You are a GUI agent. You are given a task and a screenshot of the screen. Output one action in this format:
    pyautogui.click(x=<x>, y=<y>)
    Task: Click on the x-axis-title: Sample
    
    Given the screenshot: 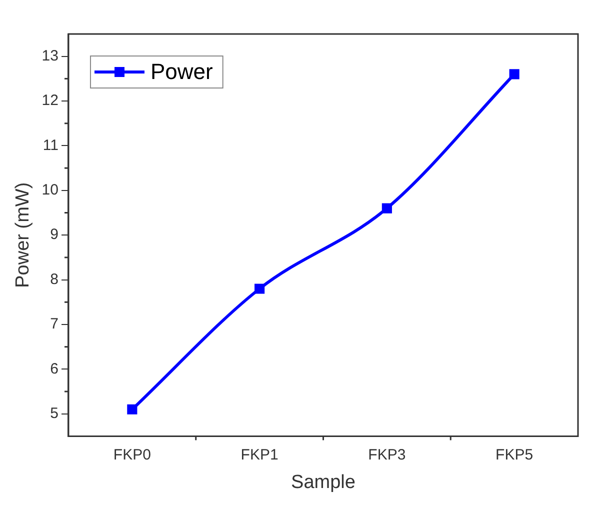 What is the action you would take?
    pyautogui.click(x=323, y=482)
    